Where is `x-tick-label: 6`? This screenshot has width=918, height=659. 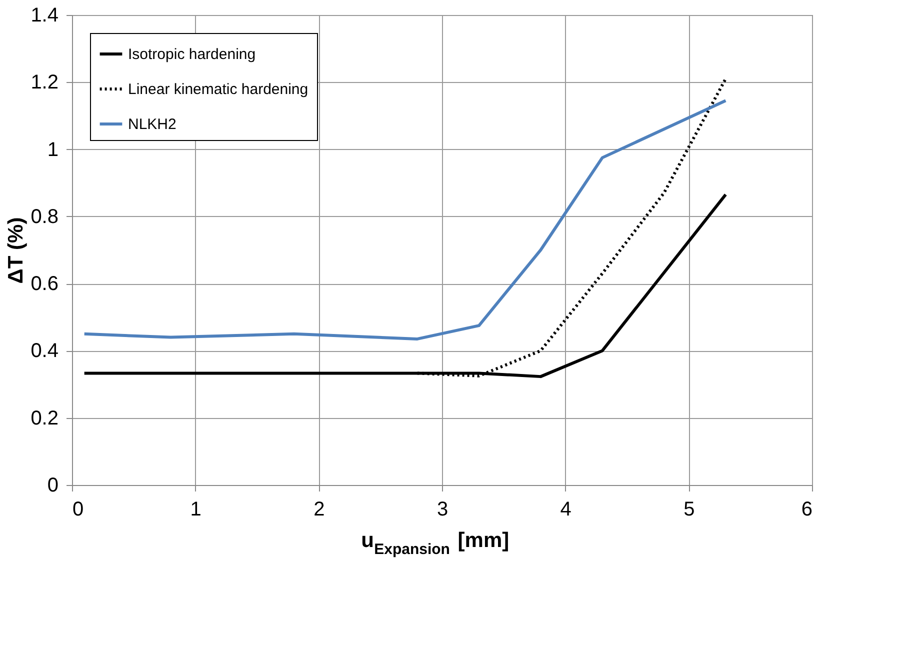
x-tick-label: 6 is located at coordinates (806, 509).